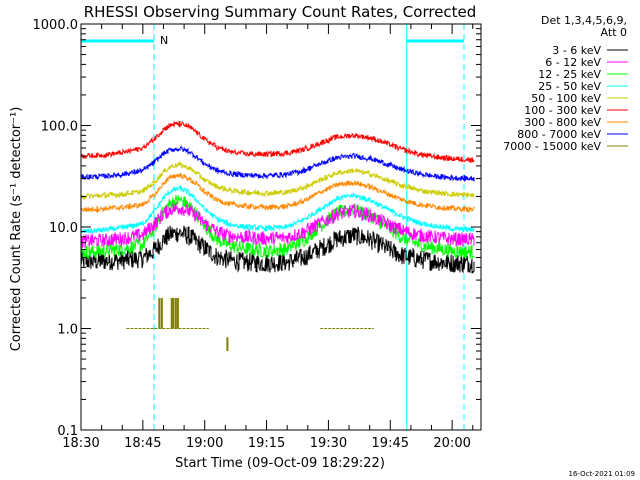 The image size is (640, 480). What do you see at coordinates (280, 463) in the screenshot?
I see `x-axis-label: Start Time (09-Oct-09 18:29:22)` at bounding box center [280, 463].